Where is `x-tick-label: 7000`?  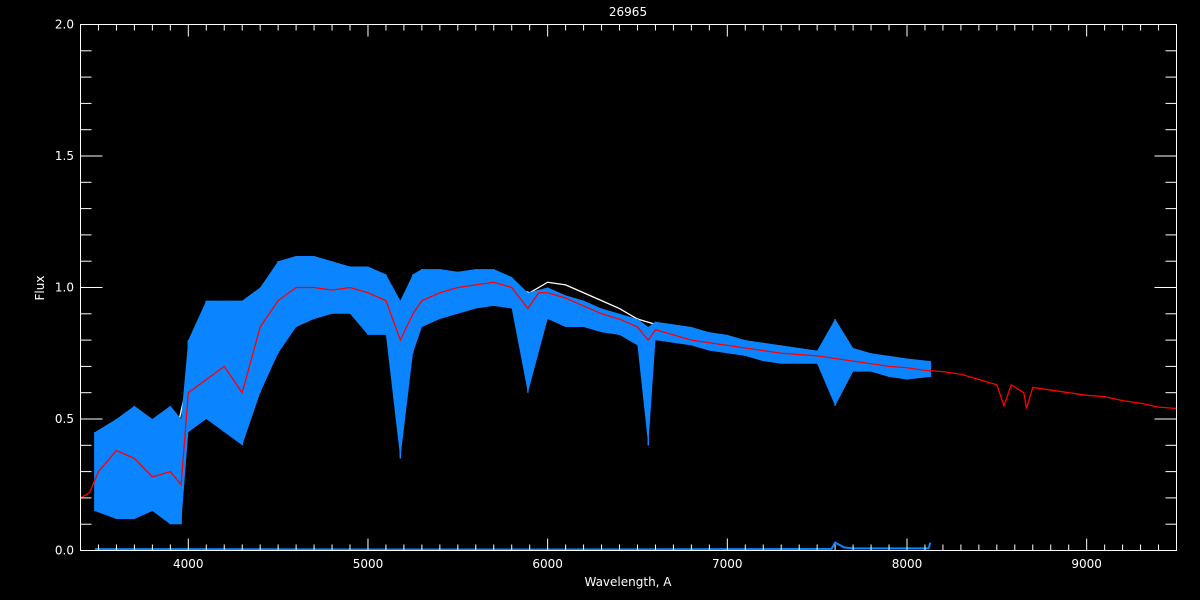 x-tick-label: 7000 is located at coordinates (727, 564).